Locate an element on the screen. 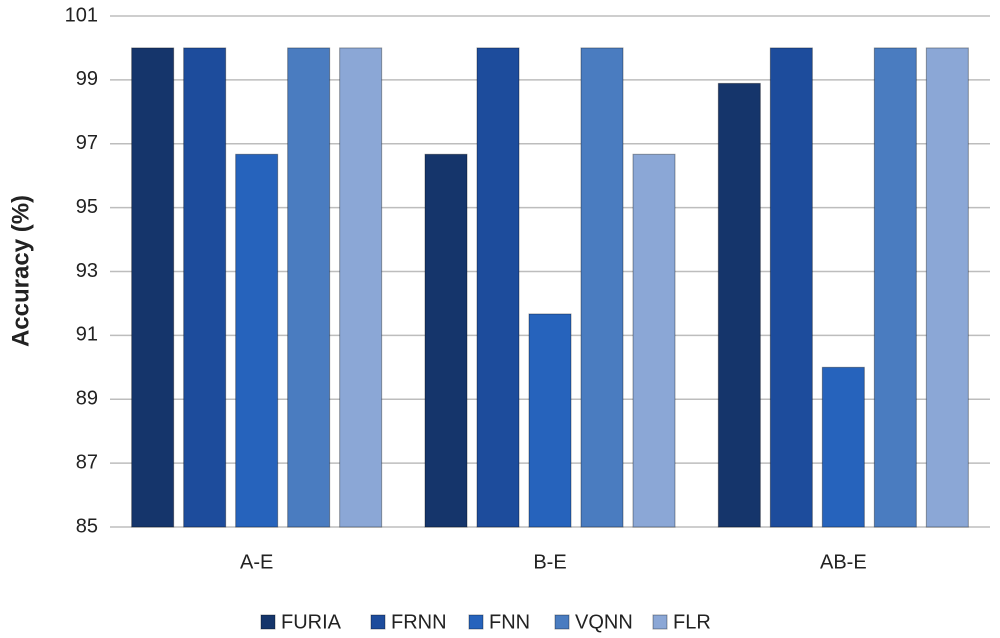  legend-label: VQNN is located at coordinates (604, 622).